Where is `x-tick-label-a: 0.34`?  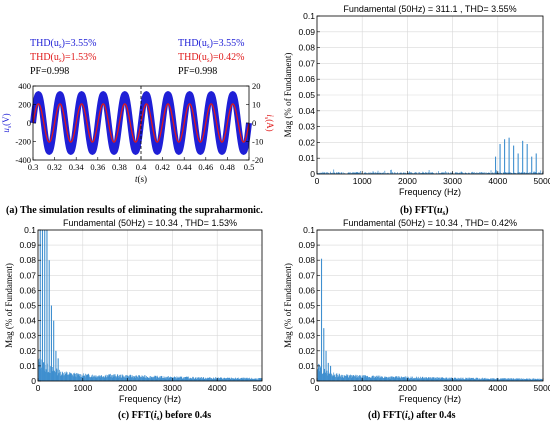
x-tick-label-a: 0.34 is located at coordinates (77, 167).